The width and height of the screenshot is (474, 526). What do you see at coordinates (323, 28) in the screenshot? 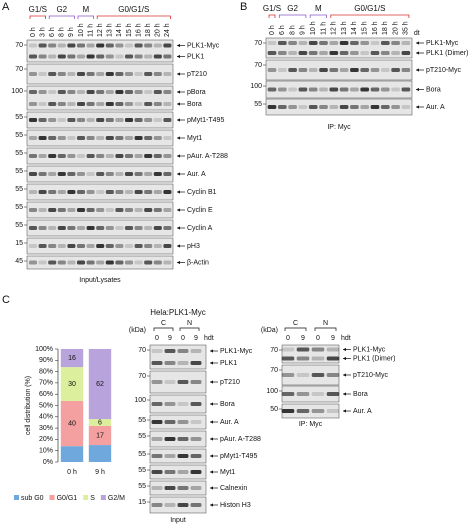
I see `timepoint: 11 h` at bounding box center [323, 28].